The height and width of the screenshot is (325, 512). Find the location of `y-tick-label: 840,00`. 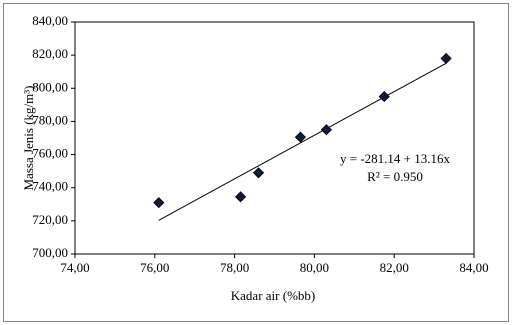

y-tick-label: 840,00 is located at coordinates (50, 20).